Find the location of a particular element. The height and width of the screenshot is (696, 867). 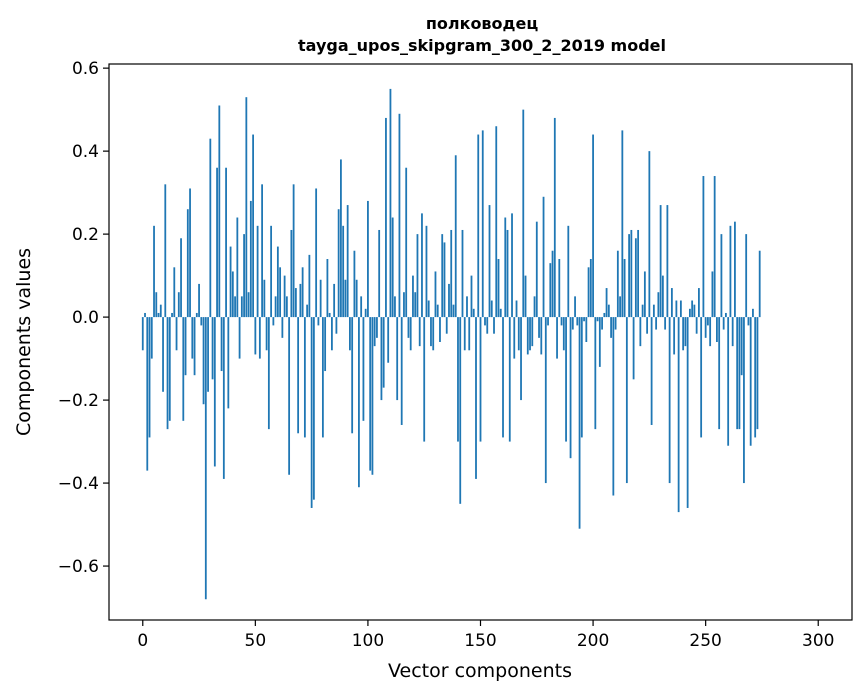

y-tick-label: 0.6 is located at coordinates (85, 69).